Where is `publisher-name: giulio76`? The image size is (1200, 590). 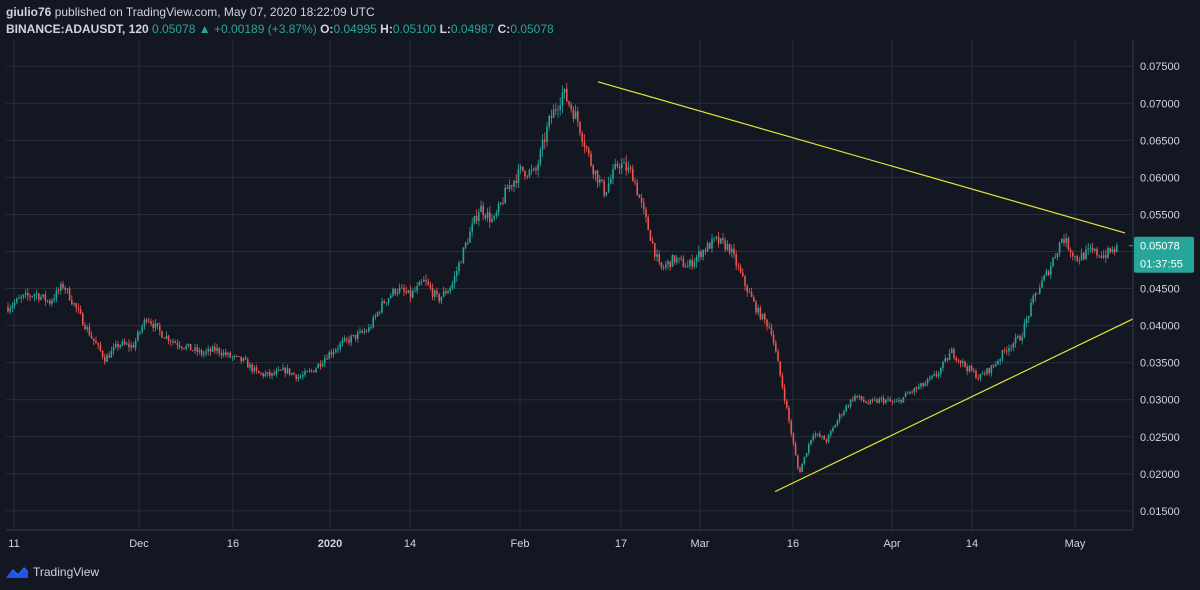
publisher-name: giulio76 is located at coordinates (29, 12).